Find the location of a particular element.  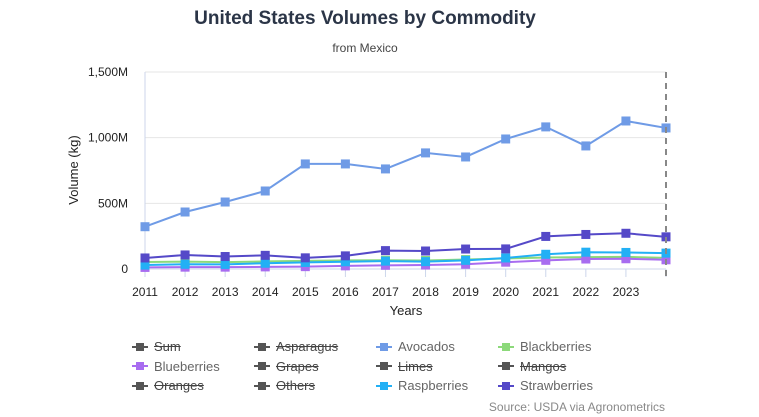

legend-label: Others is located at coordinates (296, 385).